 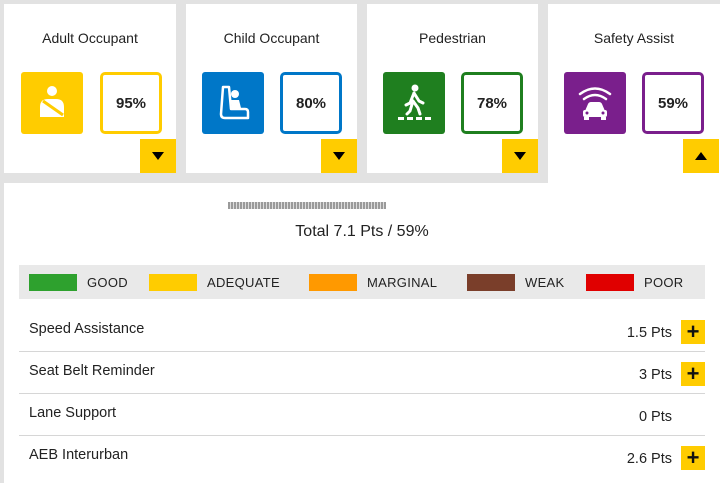 I want to click on legend-poor: POOR, so click(x=634, y=282).